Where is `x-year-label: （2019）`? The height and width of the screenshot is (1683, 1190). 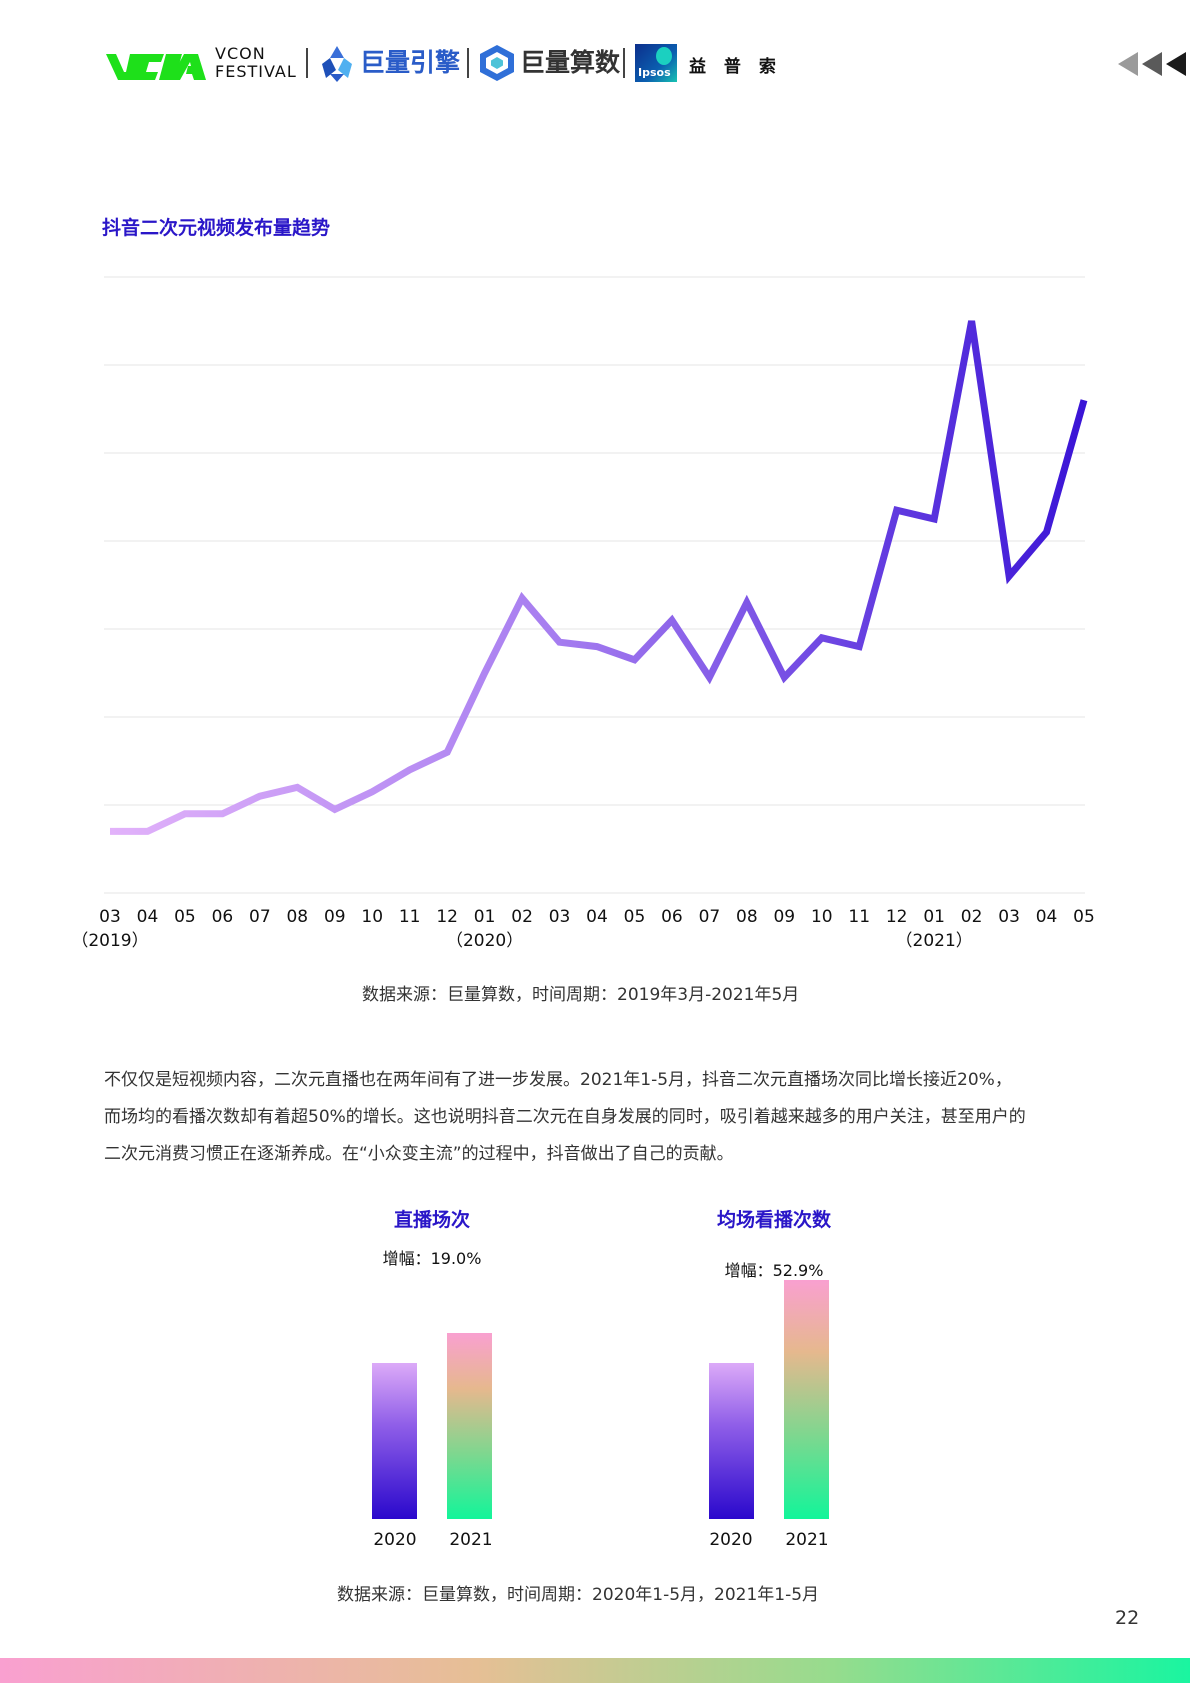 x-year-label: （2019） is located at coordinates (109, 941).